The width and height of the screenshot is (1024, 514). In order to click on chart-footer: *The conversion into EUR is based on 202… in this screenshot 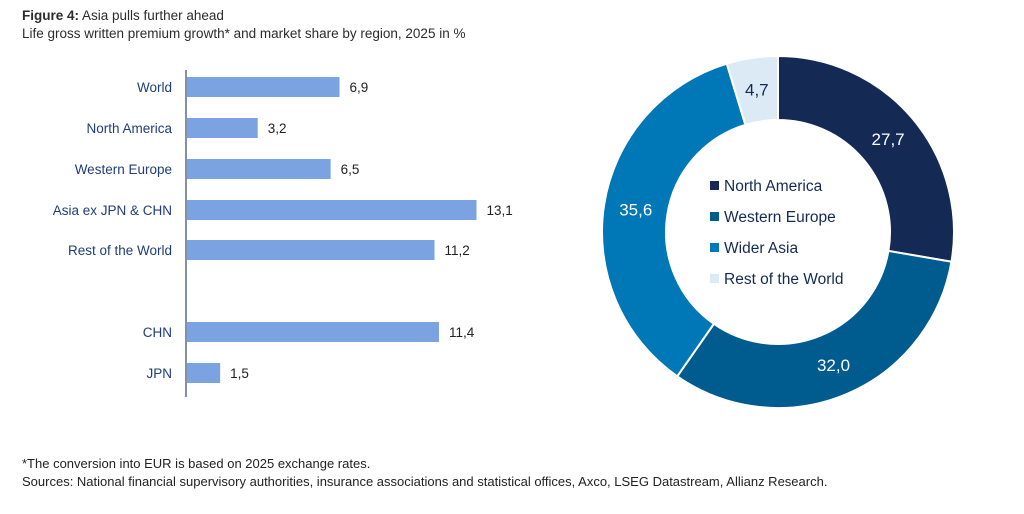, I will do `click(424, 473)`.